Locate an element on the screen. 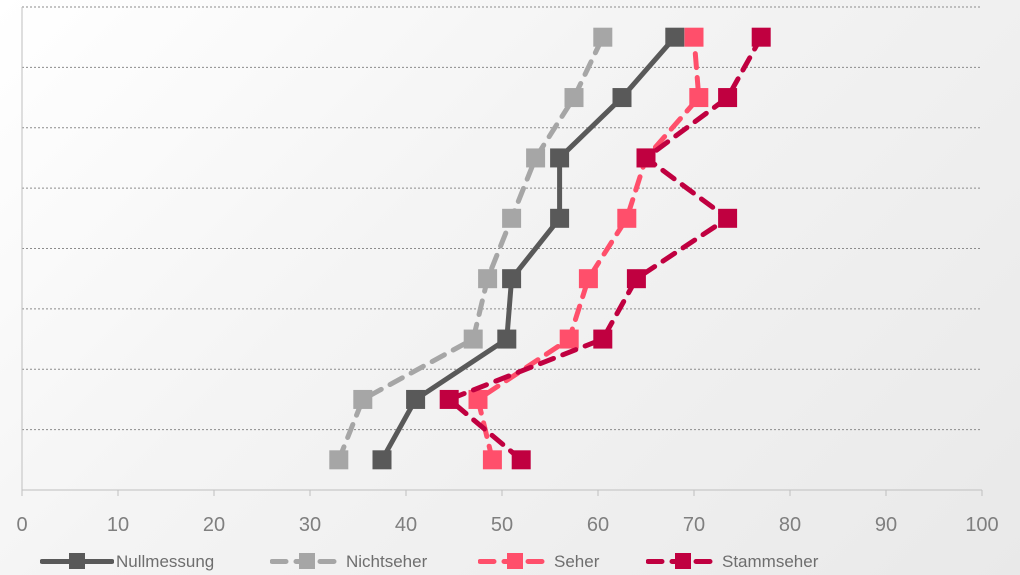 The image size is (1020, 575). legend-item-seher: Seher is located at coordinates (538, 561).